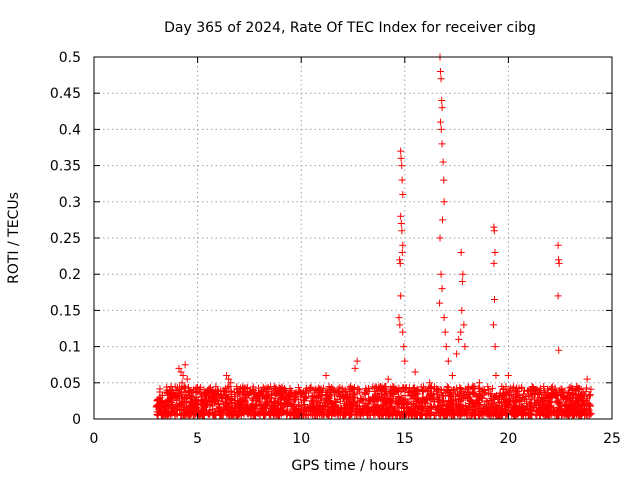 The width and height of the screenshot is (640, 480). What do you see at coordinates (65, 311) in the screenshot?
I see `y-tick-label: 0.15` at bounding box center [65, 311].